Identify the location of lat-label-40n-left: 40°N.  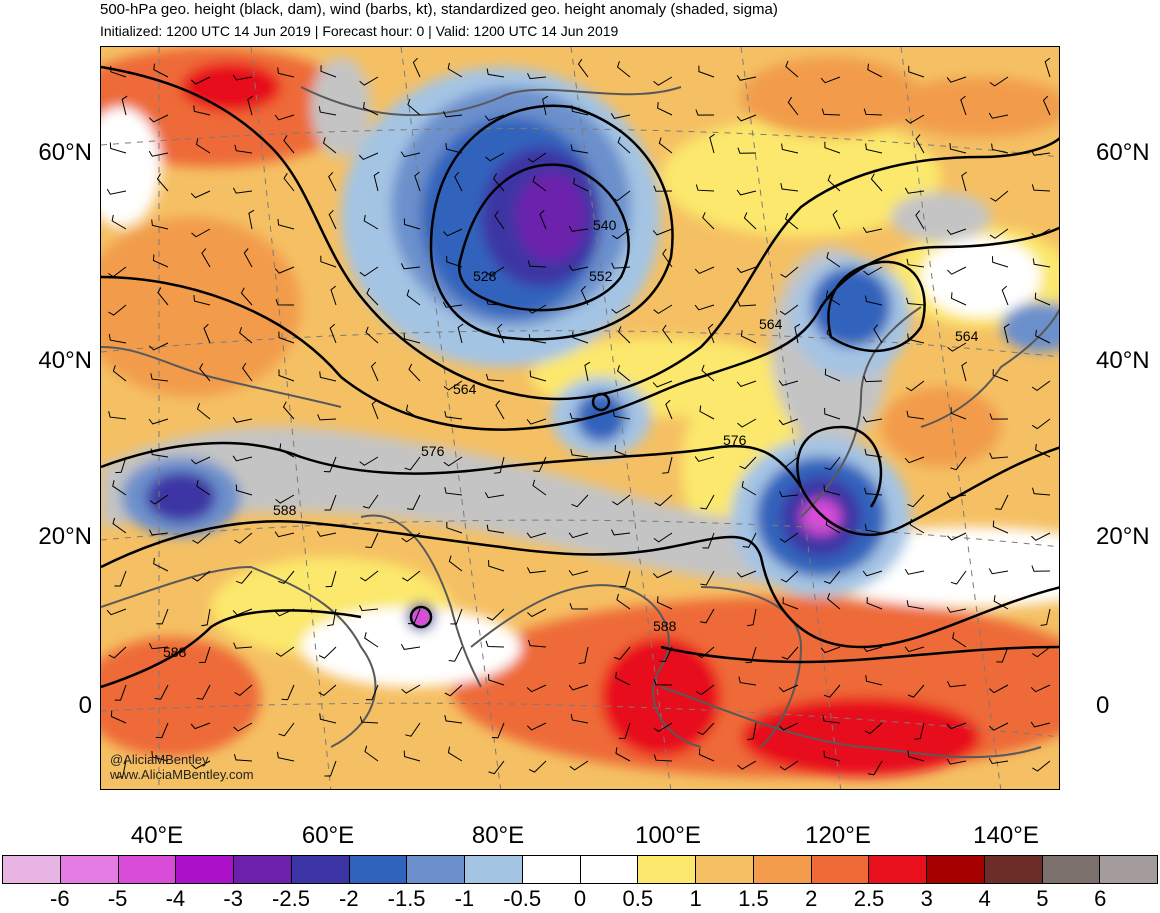
(65, 360).